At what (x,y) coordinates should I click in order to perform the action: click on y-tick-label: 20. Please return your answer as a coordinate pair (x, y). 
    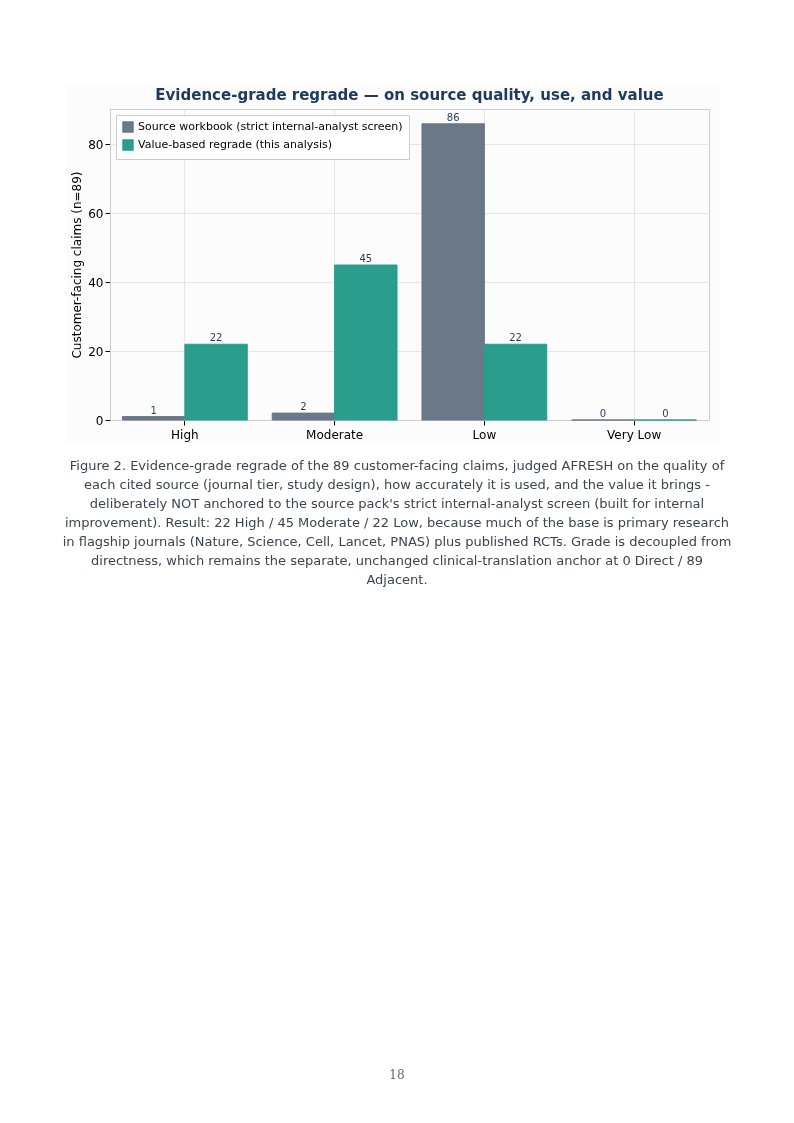
    Looking at the image, I should click on (96, 351).